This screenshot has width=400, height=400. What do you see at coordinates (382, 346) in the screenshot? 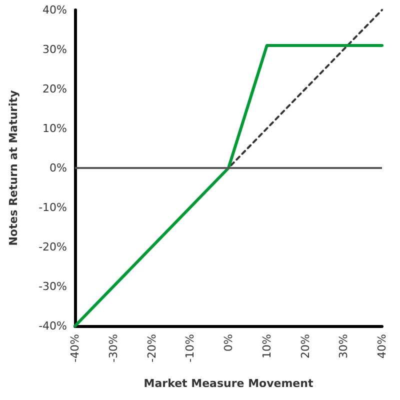
I see `x-tick-label: 40%` at bounding box center [382, 346].